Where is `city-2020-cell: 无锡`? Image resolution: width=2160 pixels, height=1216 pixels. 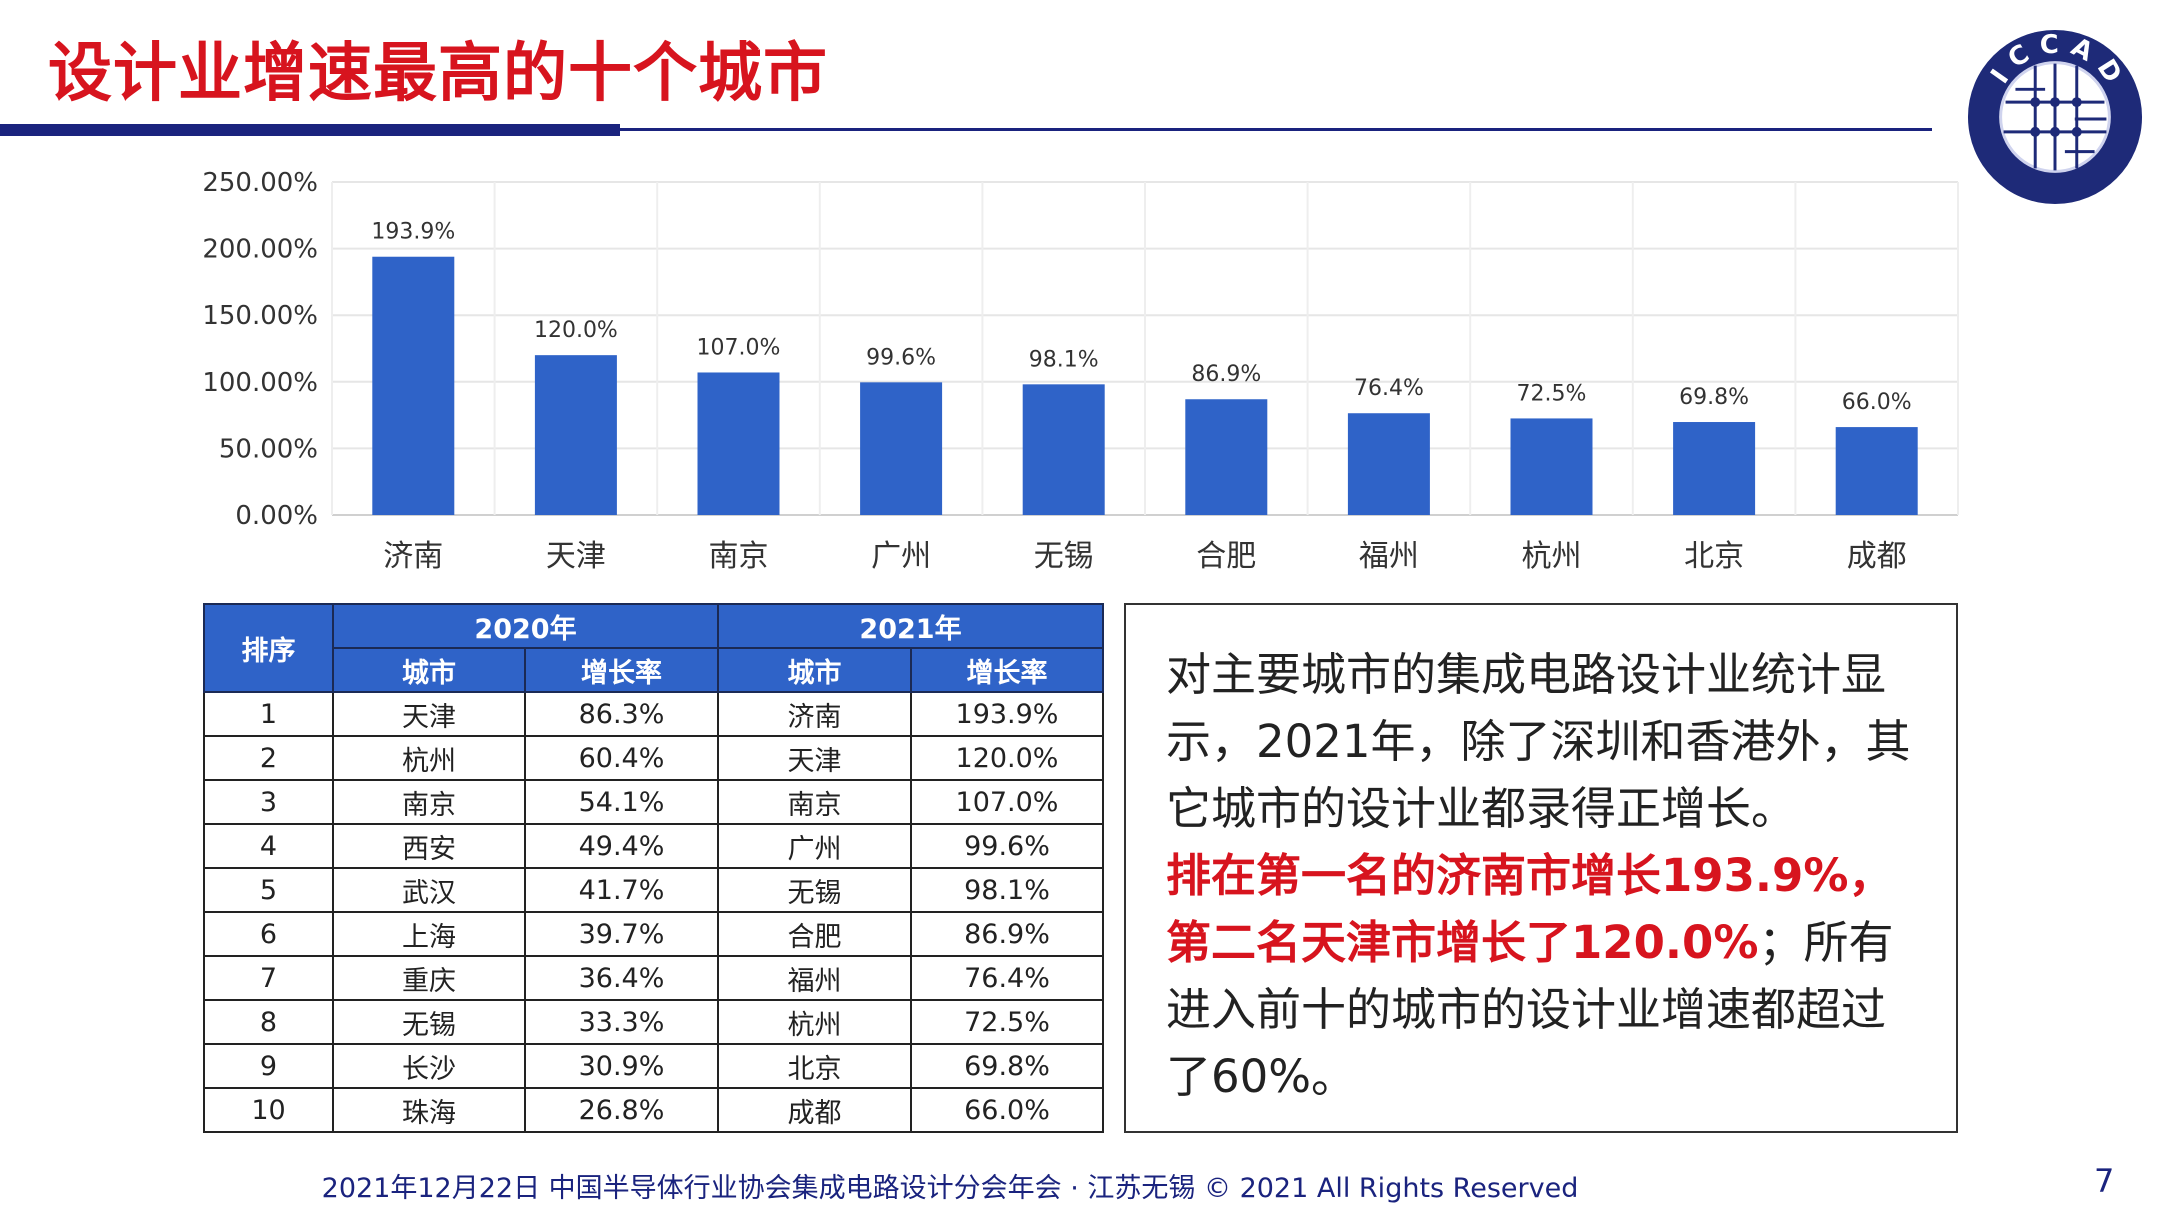
city-2020-cell: 无锡 is located at coordinates (429, 1022).